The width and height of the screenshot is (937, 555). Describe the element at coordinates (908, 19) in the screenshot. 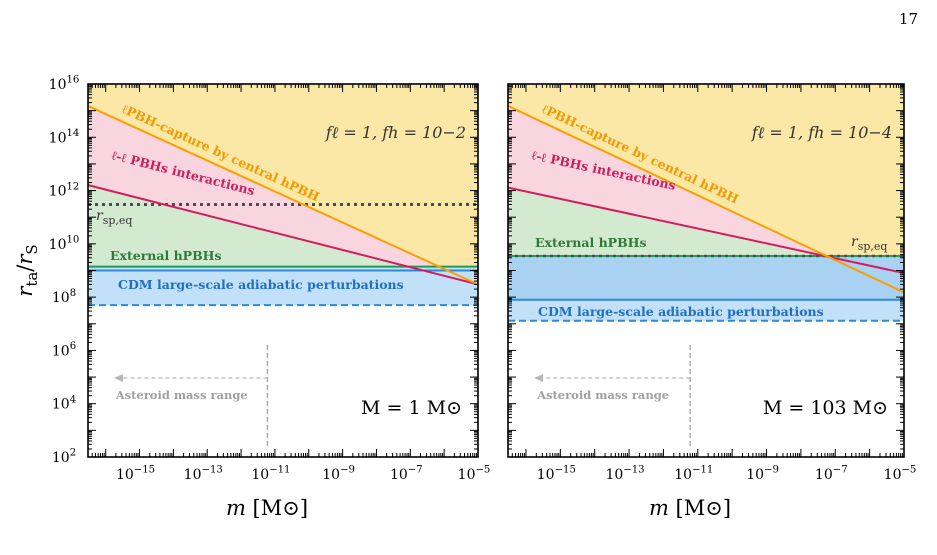

I see `page-number: 17` at that location.